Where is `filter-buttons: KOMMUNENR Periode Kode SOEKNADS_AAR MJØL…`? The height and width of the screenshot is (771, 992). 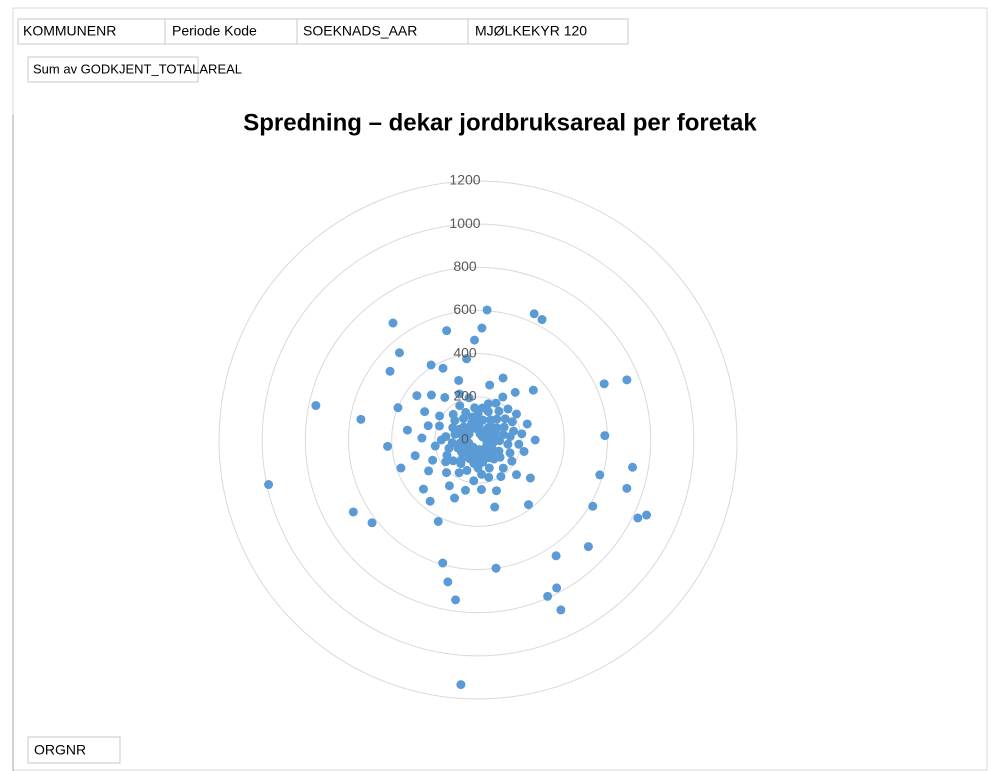 filter-buttons: KOMMUNENR Periode Kode SOEKNADS_AAR MJØL… is located at coordinates (323, 31).